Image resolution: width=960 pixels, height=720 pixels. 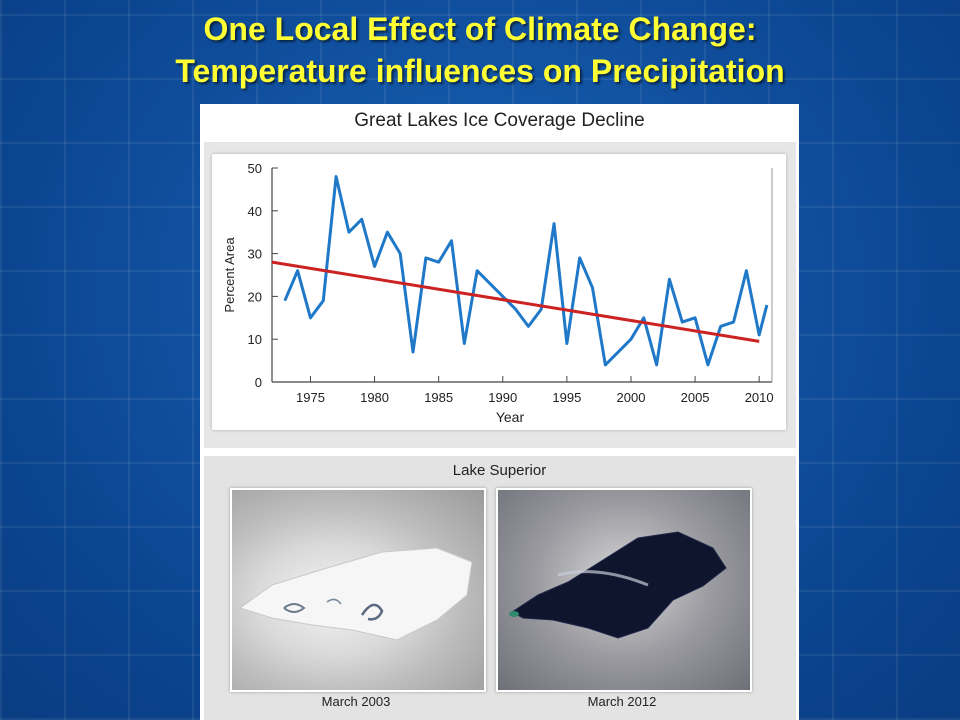 What do you see at coordinates (480, 71) in the screenshot?
I see `slide-title-line-2: Temperature influences on Precipitation` at bounding box center [480, 71].